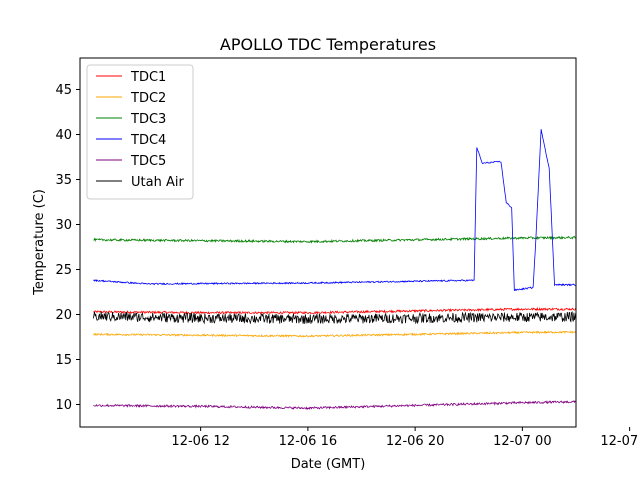 The height and width of the screenshot is (480, 640). Describe the element at coordinates (63, 135) in the screenshot. I see `y-tick-label: 40` at that location.